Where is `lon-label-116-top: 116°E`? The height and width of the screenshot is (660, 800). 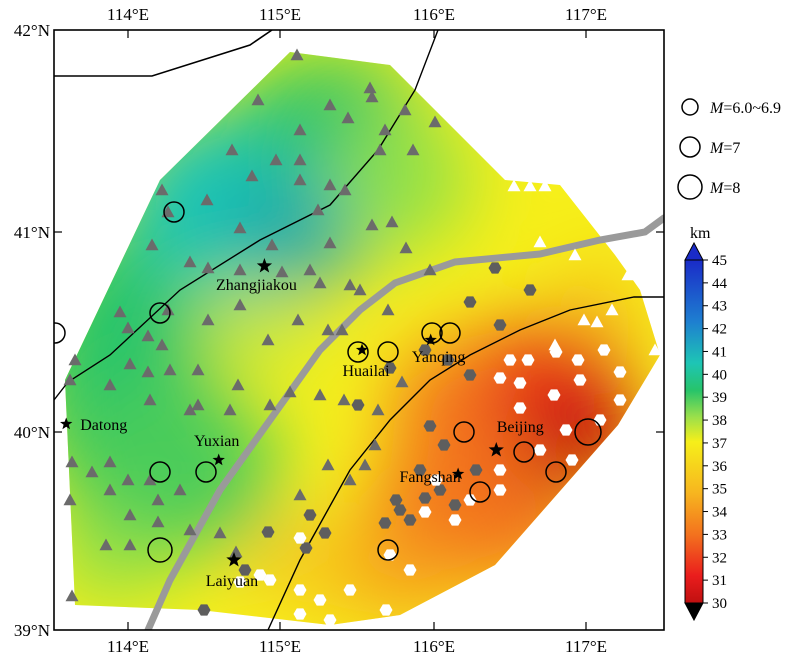 lon-label-116-top: 116°E is located at coordinates (434, 14).